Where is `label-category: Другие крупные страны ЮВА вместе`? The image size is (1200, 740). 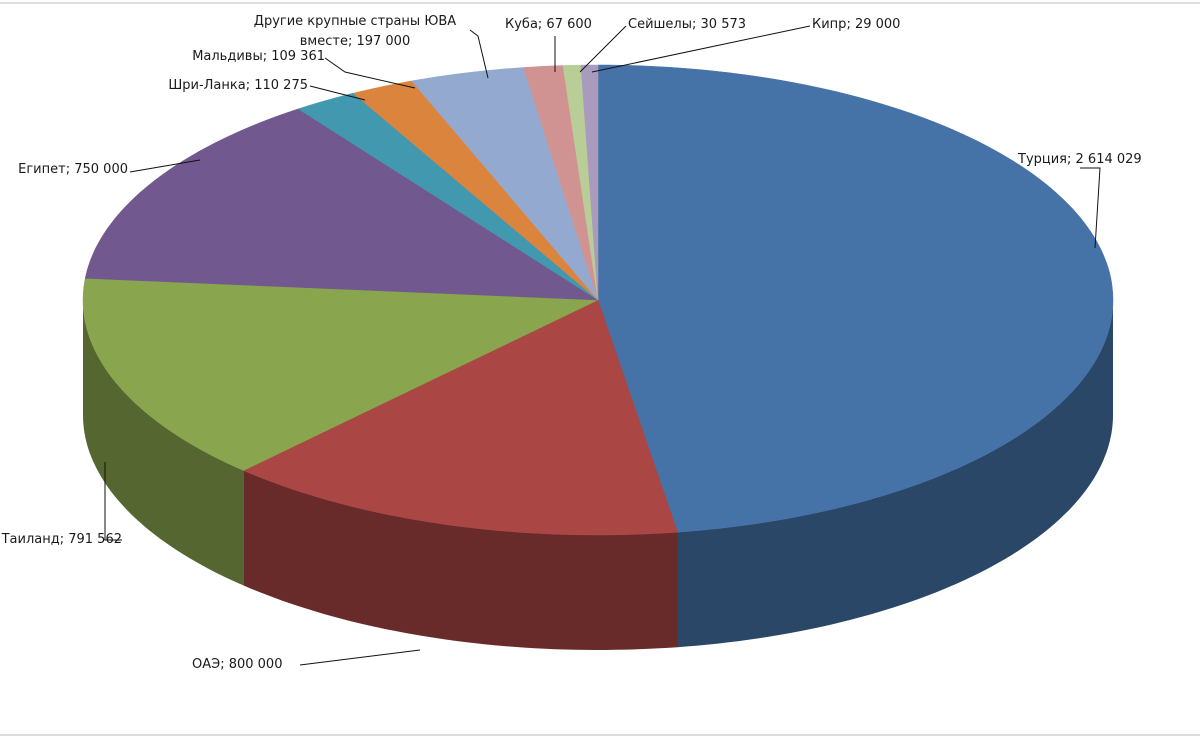
label-category: Другие крупные страны ЮВА вместе is located at coordinates (355, 31).